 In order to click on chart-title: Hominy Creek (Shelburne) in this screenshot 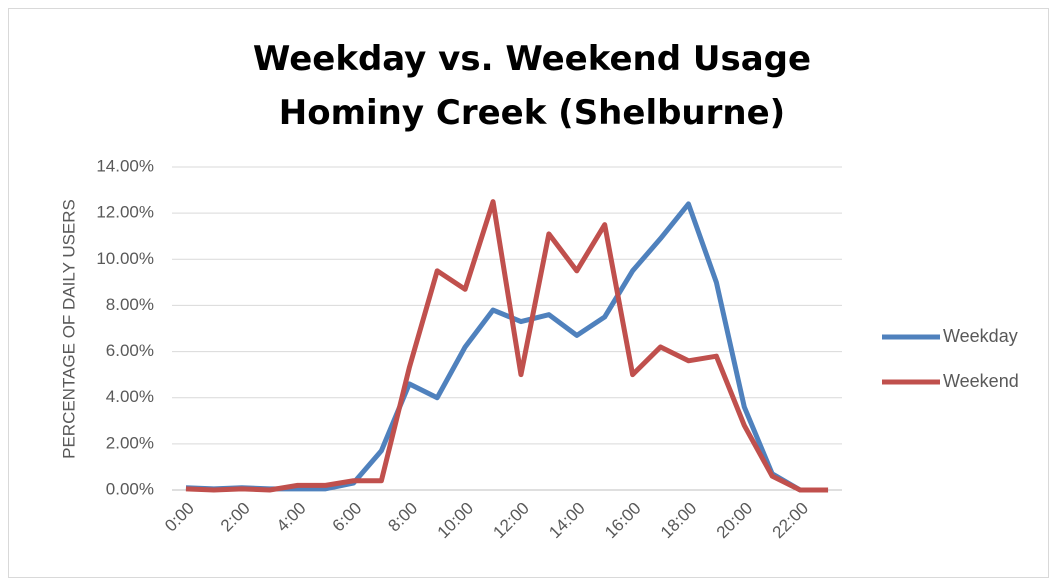, I will do `click(532, 113)`.